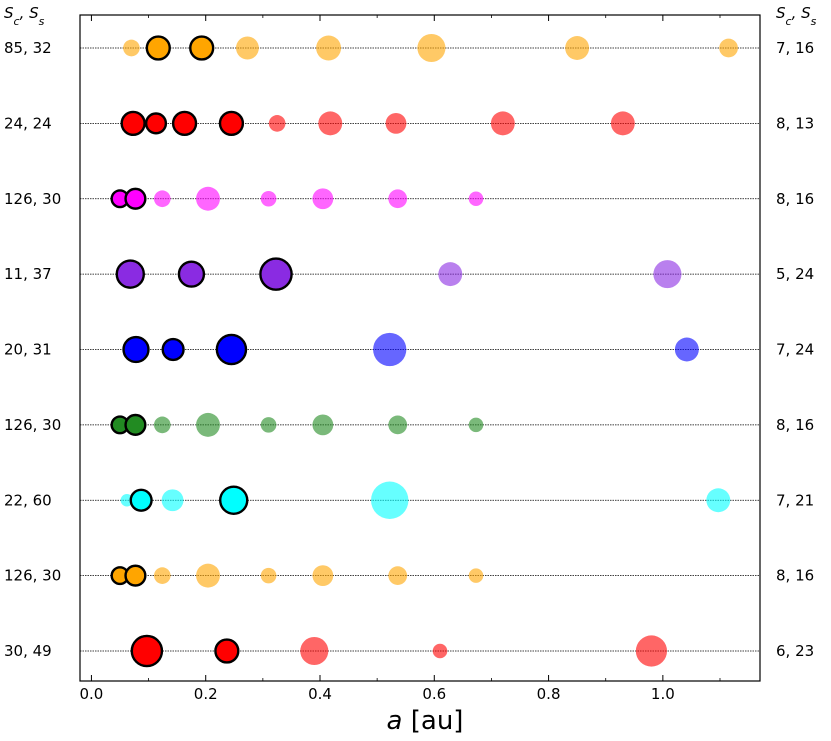 The width and height of the screenshot is (831, 741). What do you see at coordinates (320, 694) in the screenshot?
I see `x-tick-label: 0.4` at bounding box center [320, 694].